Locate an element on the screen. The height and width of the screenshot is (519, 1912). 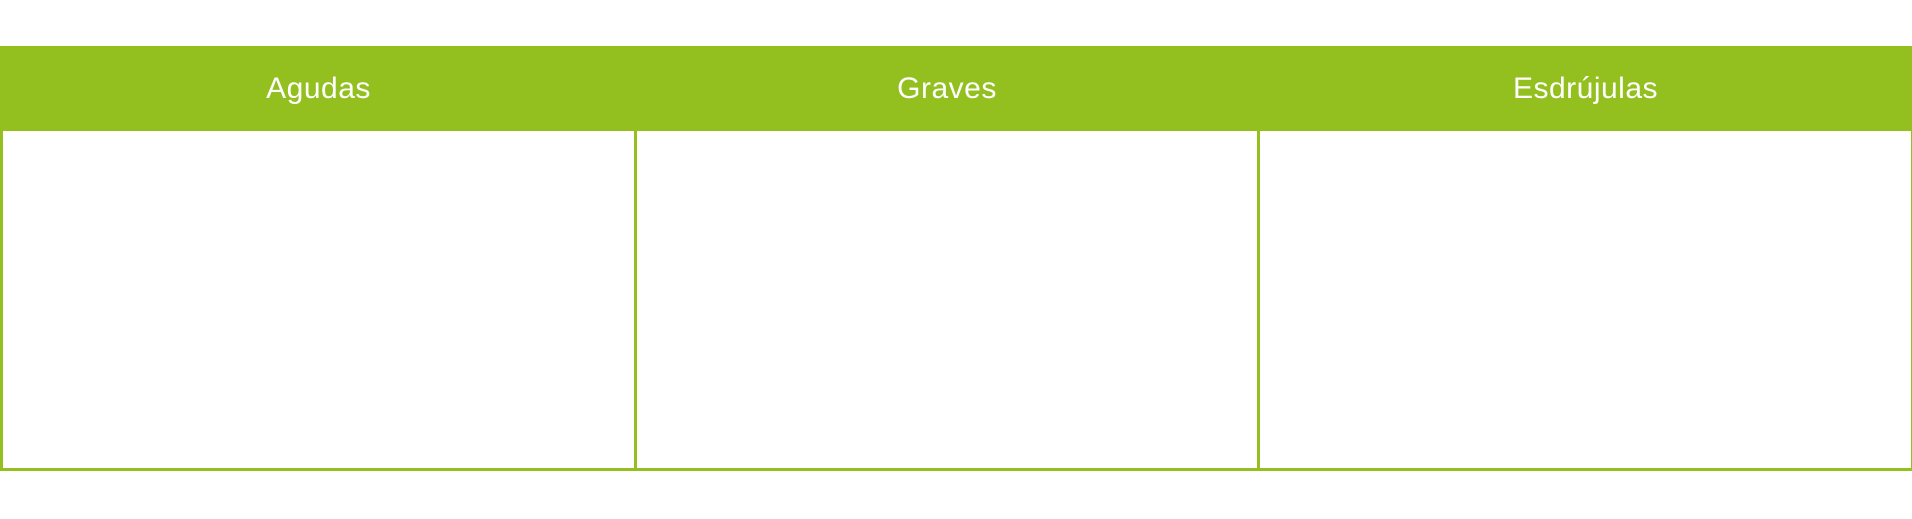
header-graves: Graves is located at coordinates (947, 88).